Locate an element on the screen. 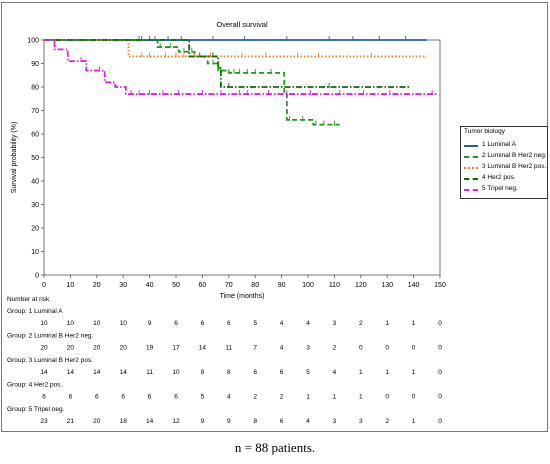 The image size is (550, 464). y-tick-label: 70 is located at coordinates (35, 111).